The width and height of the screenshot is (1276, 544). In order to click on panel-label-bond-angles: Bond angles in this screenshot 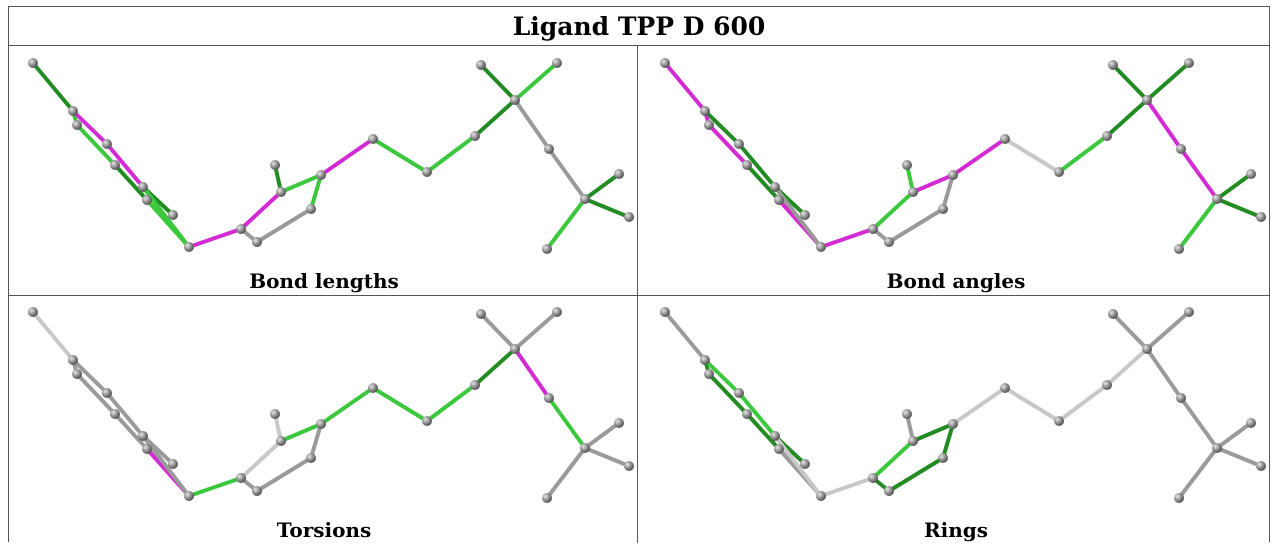, I will do `click(956, 281)`.